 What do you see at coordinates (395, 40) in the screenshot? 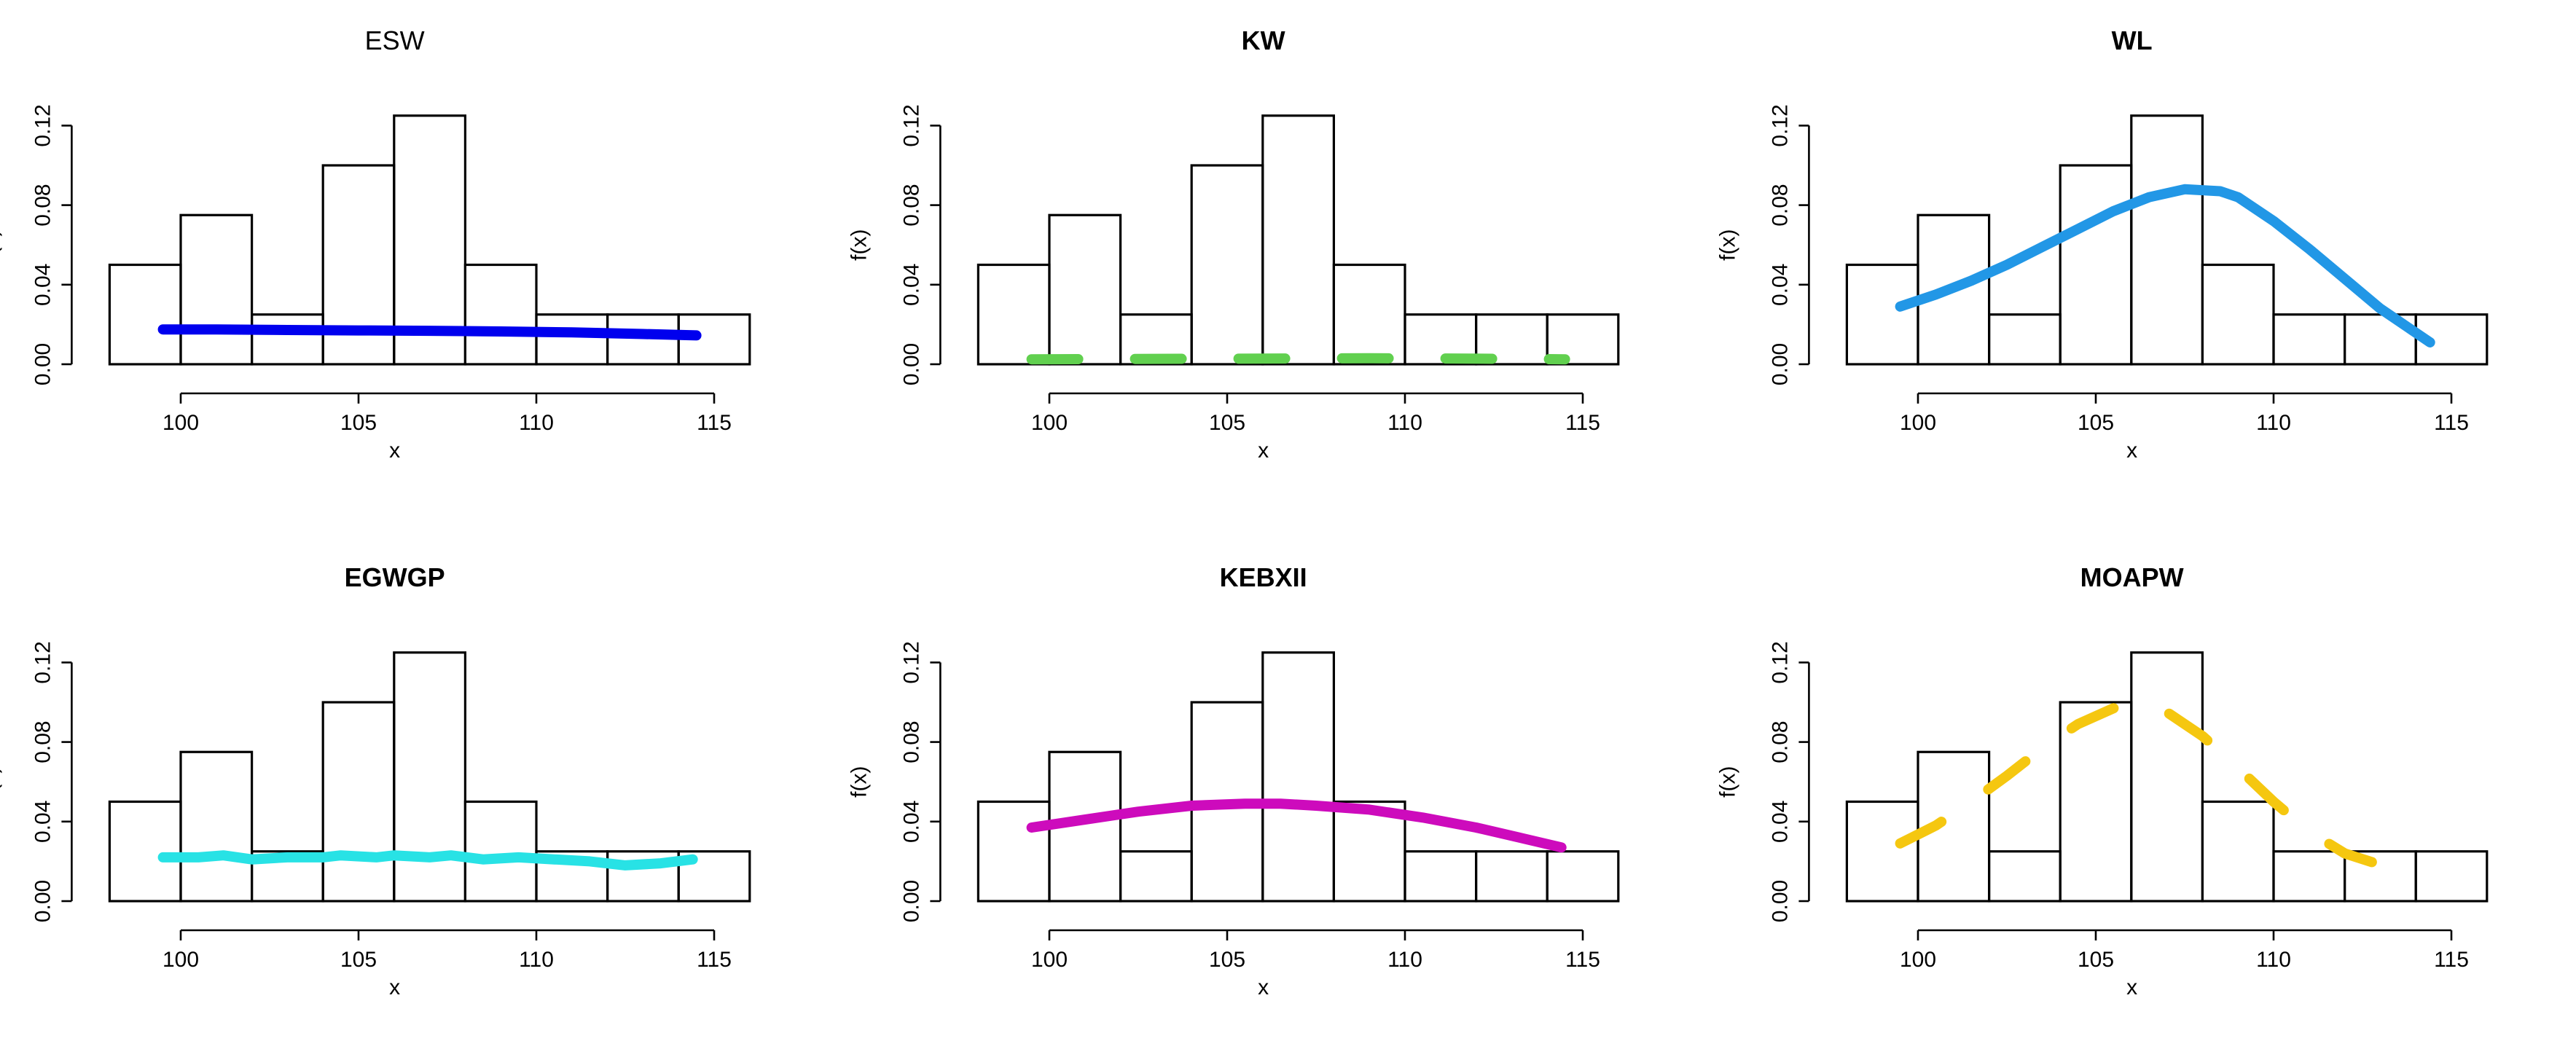
I see `chart-title: ESW` at bounding box center [395, 40].